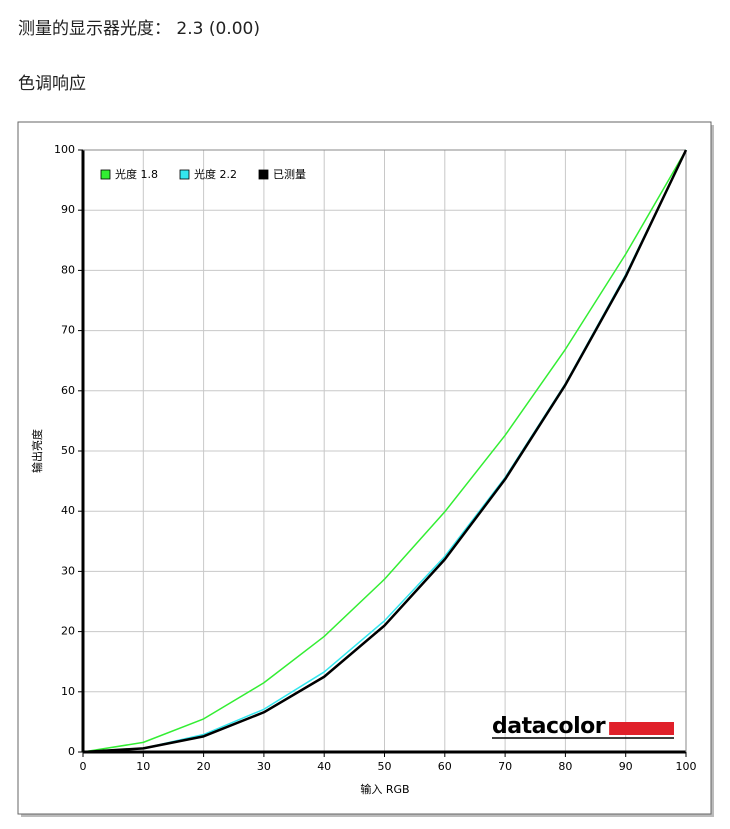 This screenshot has height=829, width=730. Describe the element at coordinates (52, 84) in the screenshot. I see `section-title: 色调响应` at that location.